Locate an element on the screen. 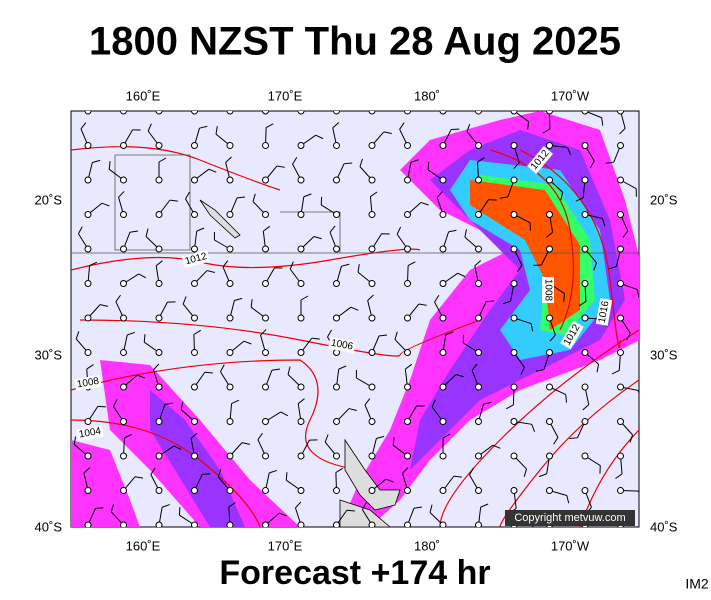 The height and width of the screenshot is (600, 711). lon-label-bottom: 170˚W is located at coordinates (570, 545).